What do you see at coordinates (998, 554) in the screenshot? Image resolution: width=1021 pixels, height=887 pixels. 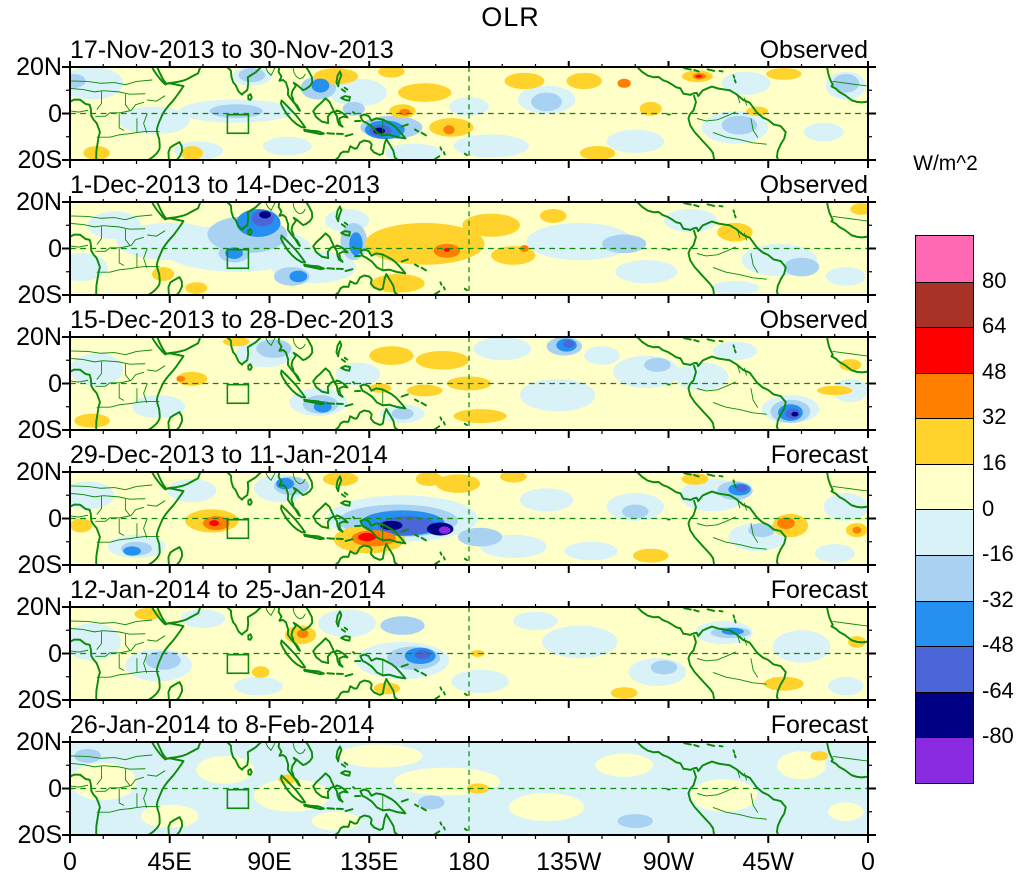 I see `colorbar-tick-label: -16` at bounding box center [998, 554].